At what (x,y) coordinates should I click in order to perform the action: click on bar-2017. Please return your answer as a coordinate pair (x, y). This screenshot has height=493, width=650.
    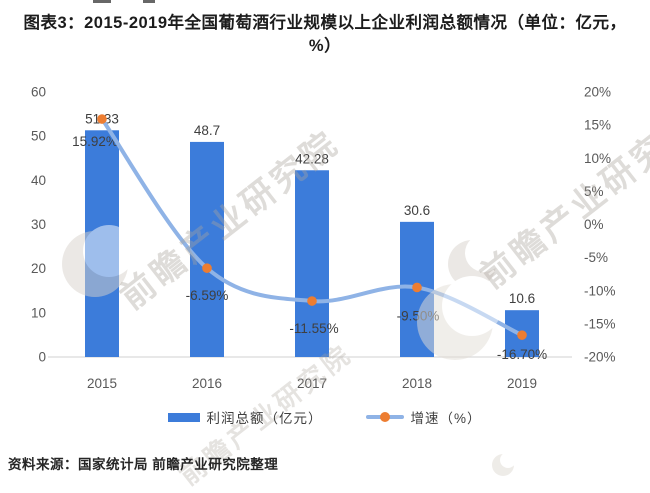
    Looking at the image, I should click on (312, 263).